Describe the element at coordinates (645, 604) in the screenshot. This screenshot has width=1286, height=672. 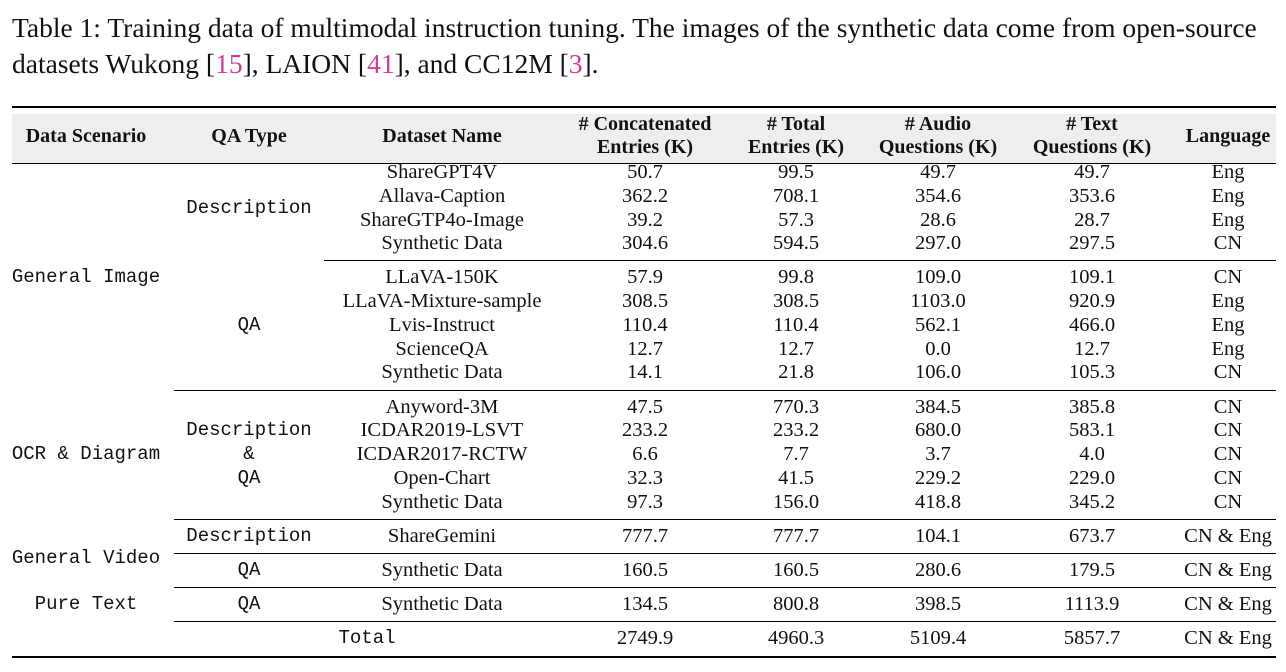
I see `cell-concat: 134.5` at that location.